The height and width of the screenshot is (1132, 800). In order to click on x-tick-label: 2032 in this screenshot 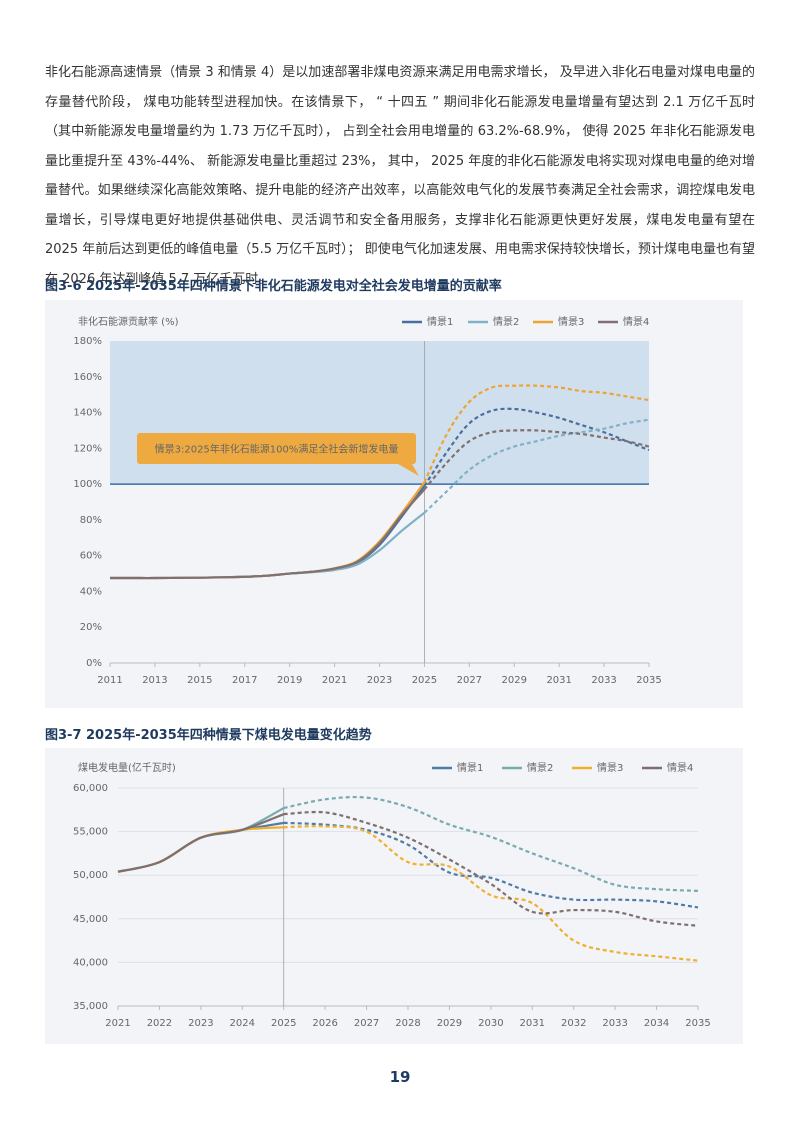, I will do `click(573, 1023)`.